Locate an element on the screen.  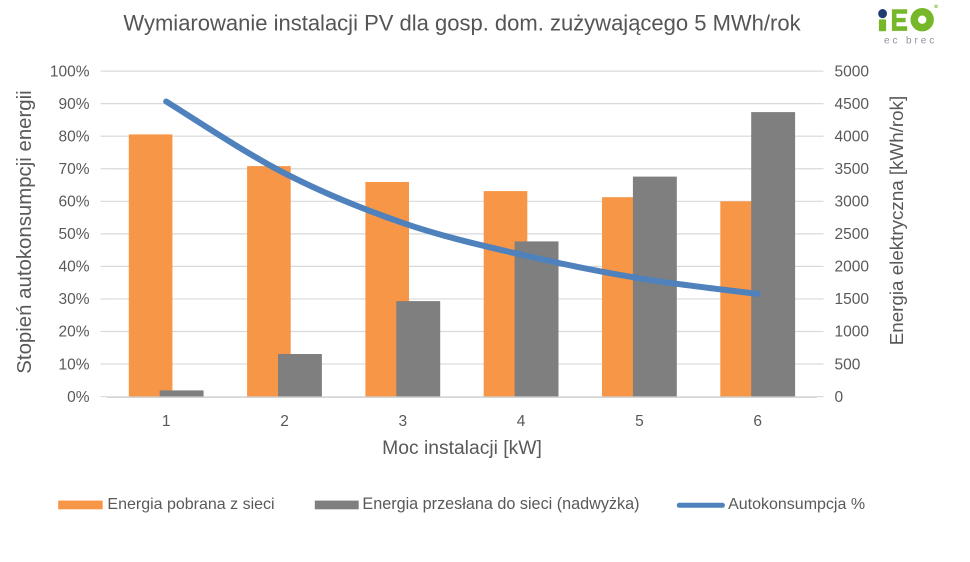
svg-text: Stopień autokonsumpcji energii is located at coordinates (25, 231).